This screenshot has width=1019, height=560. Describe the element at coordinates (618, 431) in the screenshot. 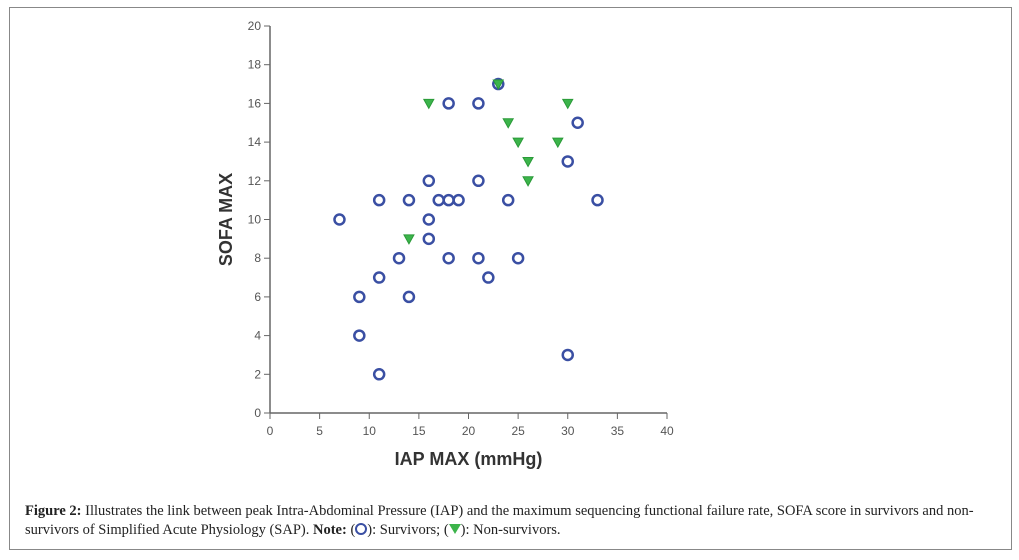

I see `x-tick-label: 35` at that location.